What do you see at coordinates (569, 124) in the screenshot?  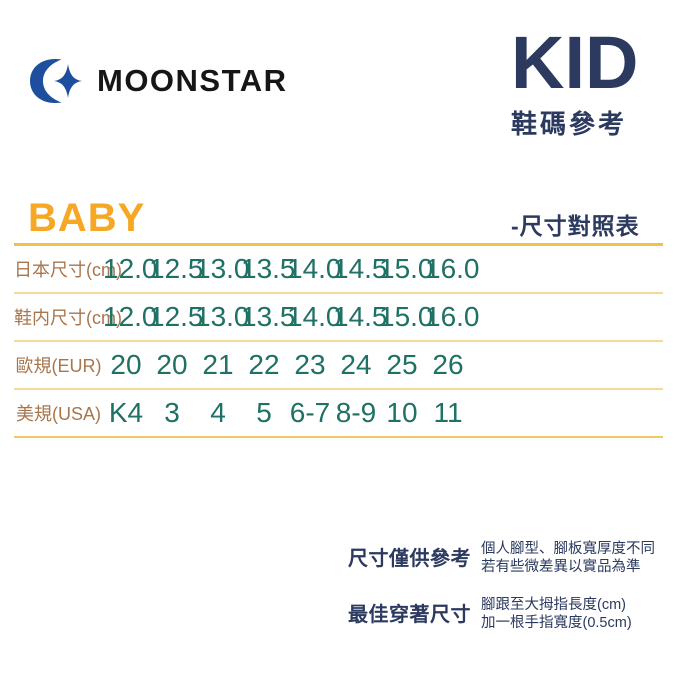 I see `page-subtitle: 鞋碼參考` at bounding box center [569, 124].